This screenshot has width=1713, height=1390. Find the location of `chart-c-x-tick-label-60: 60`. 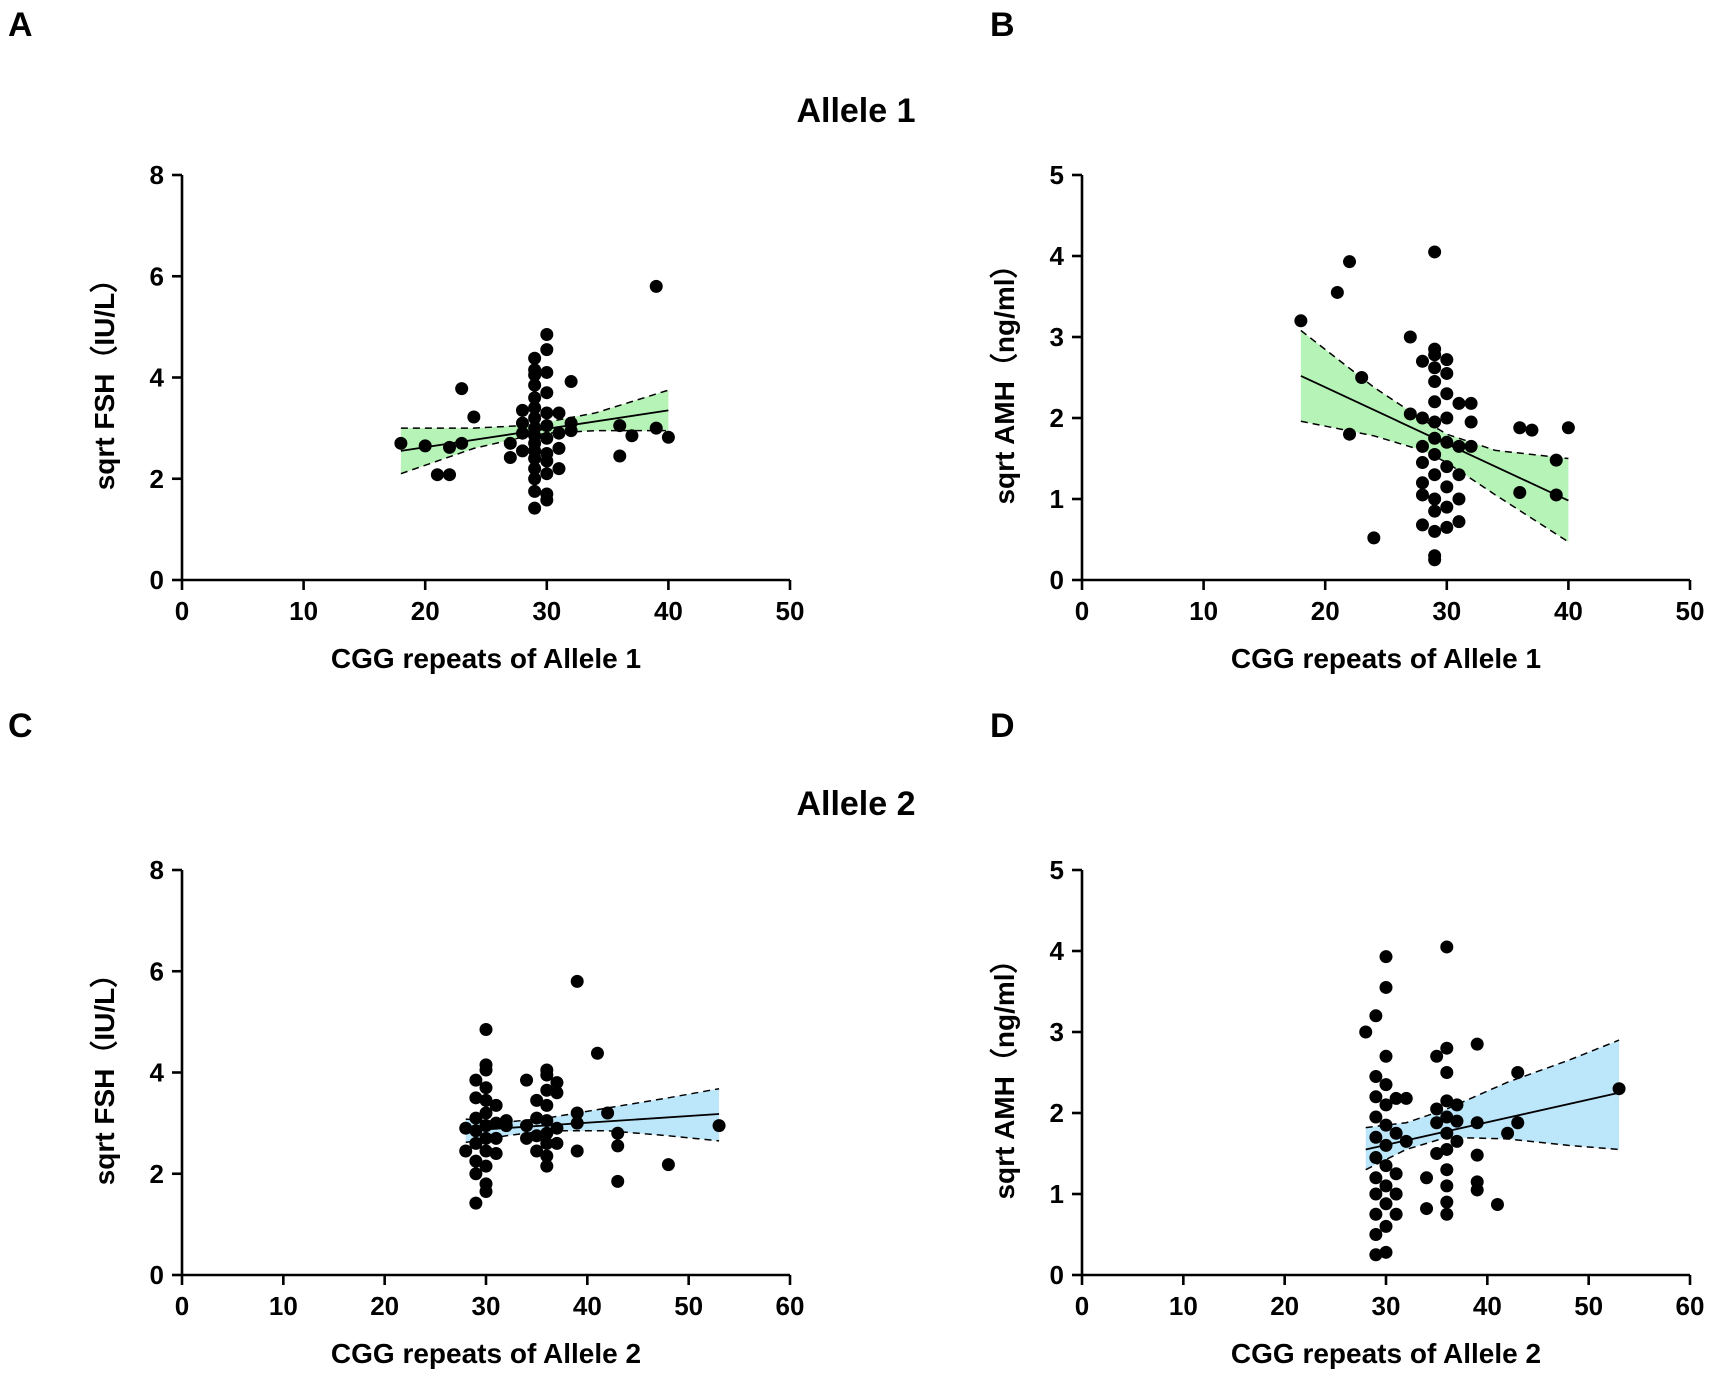

chart-c-x-tick-label-60: 60 is located at coordinates (790, 1306).